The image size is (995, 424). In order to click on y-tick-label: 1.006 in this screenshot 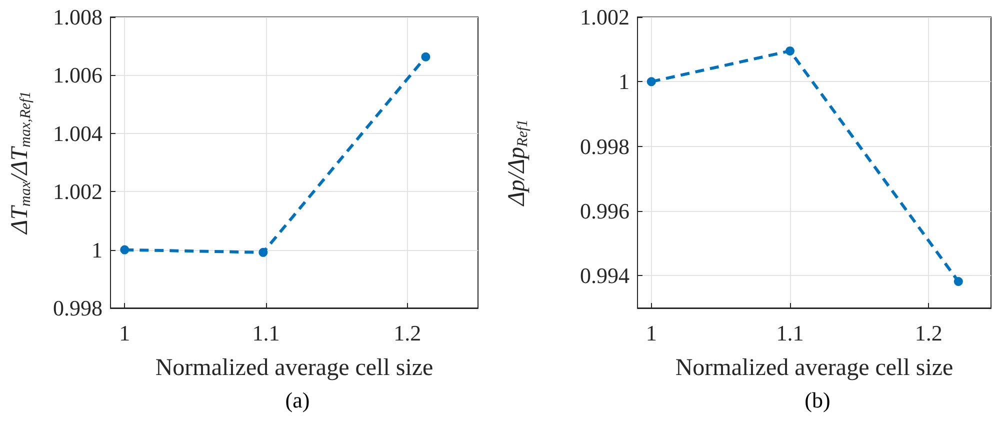, I will do `click(77, 75)`.